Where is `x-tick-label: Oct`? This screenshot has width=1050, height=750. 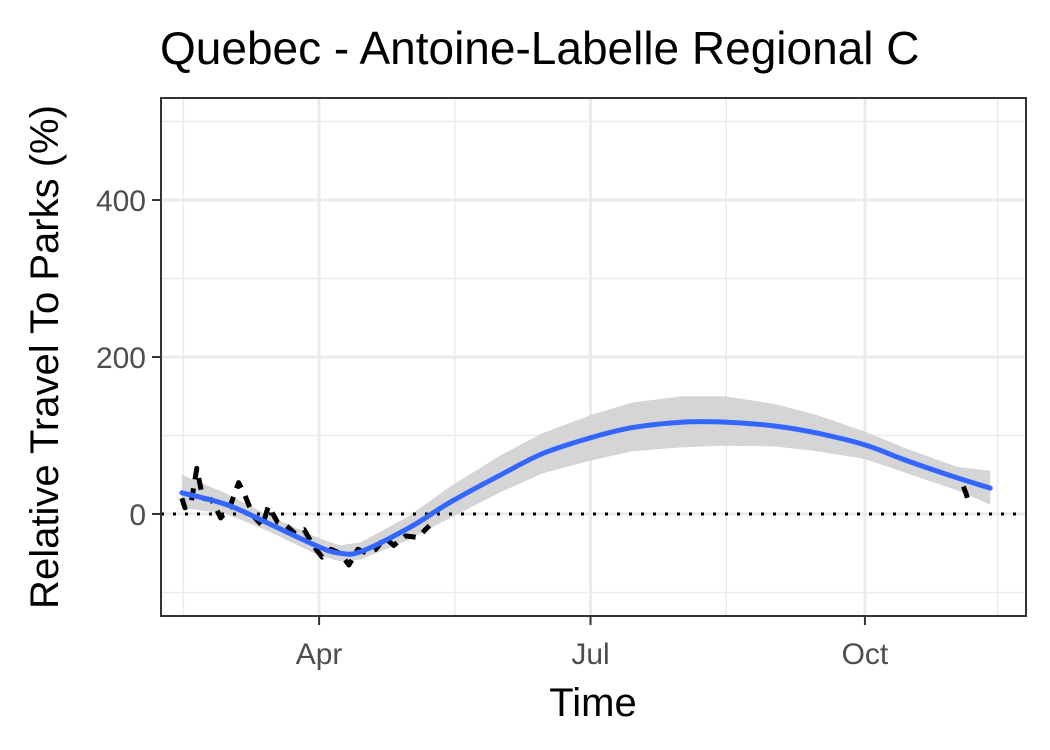
x-tick-label: Oct is located at coordinates (865, 654).